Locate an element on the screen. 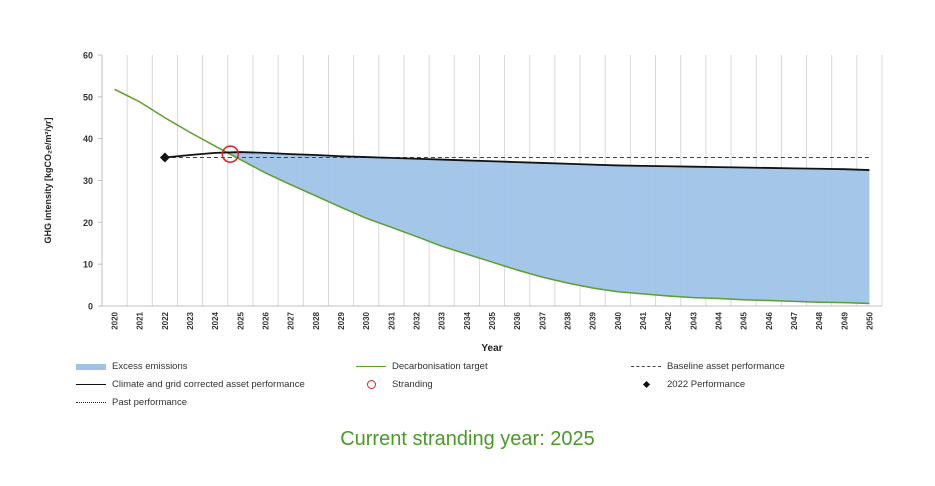  x-tick-label-2037: 2037 is located at coordinates (542, 320).